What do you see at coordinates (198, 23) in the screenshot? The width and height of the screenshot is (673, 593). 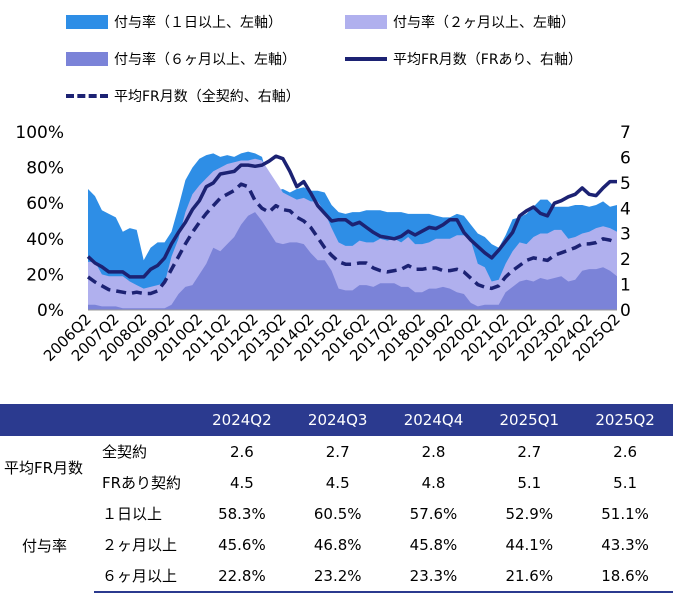 I see `legend-label: 付与率（１日以上、左軸）` at bounding box center [198, 23].